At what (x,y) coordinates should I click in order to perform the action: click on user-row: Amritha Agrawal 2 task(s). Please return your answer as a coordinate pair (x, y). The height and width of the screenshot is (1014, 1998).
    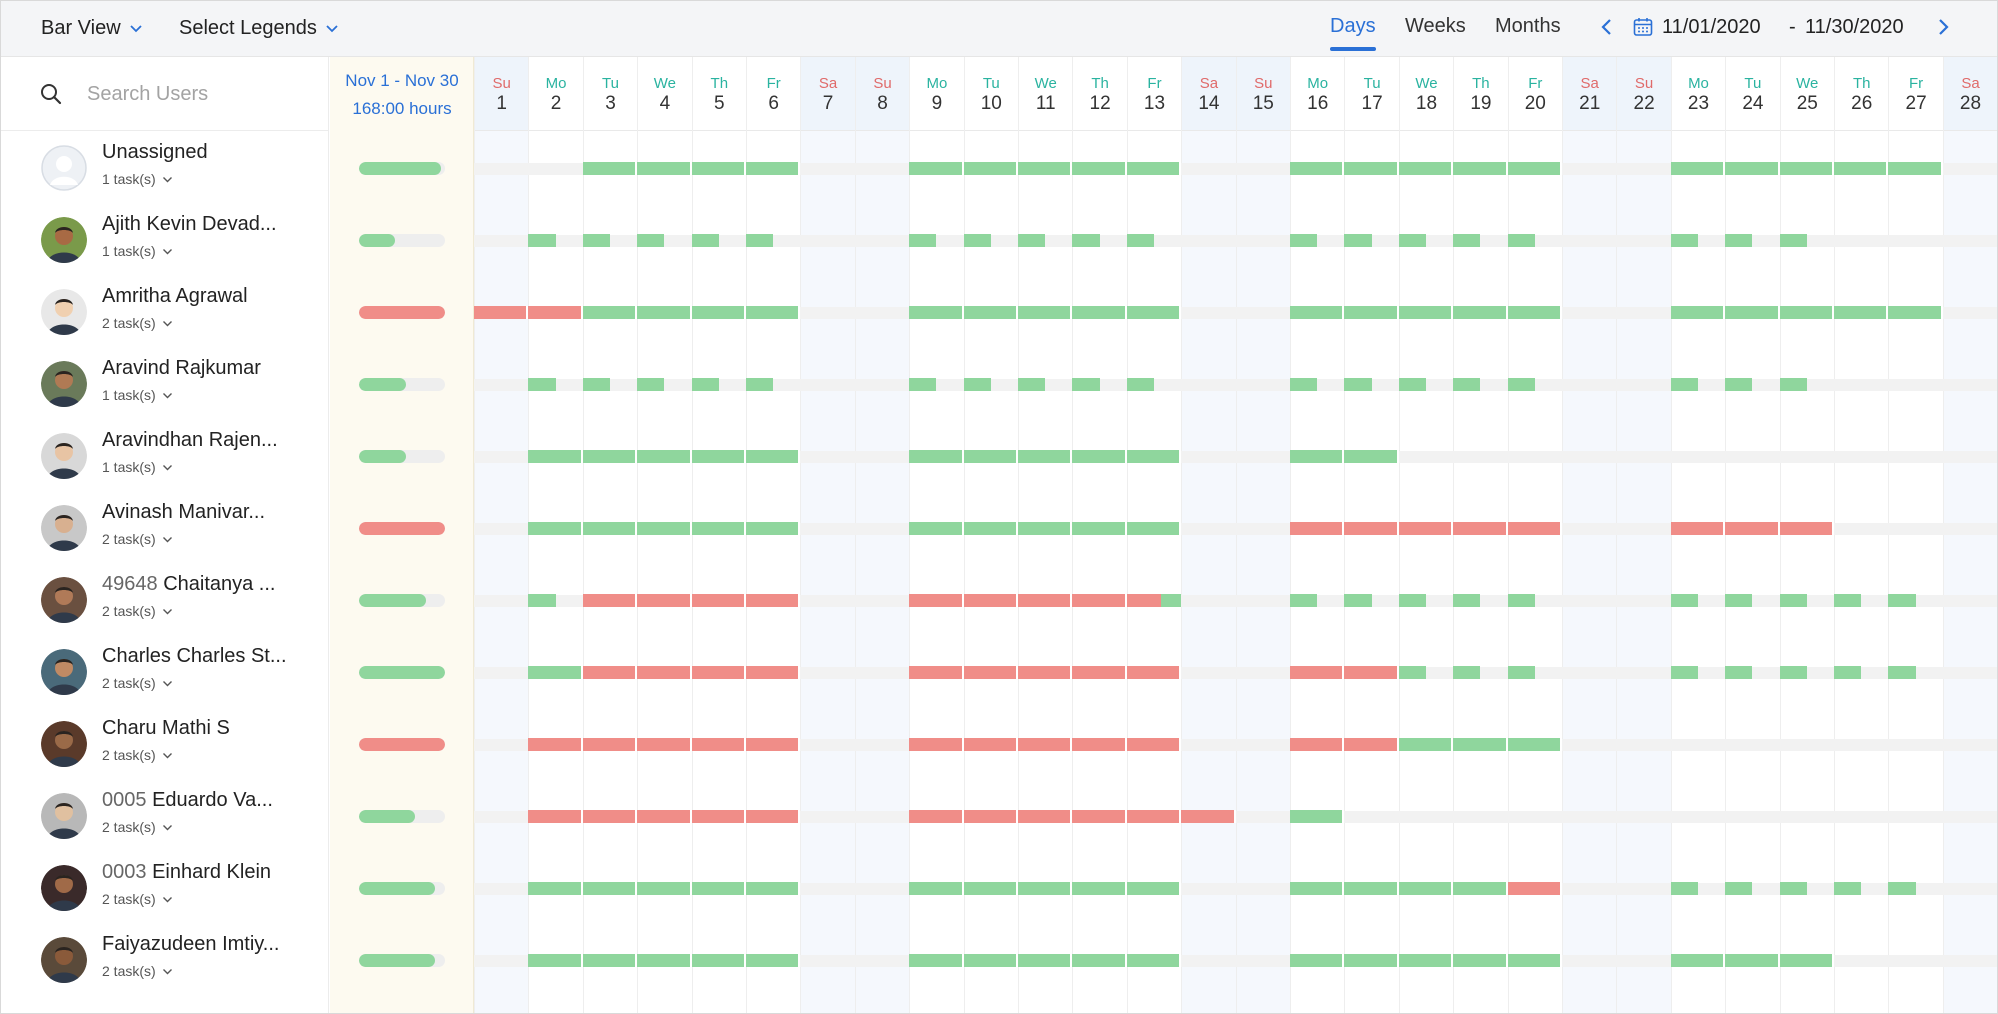
    Looking at the image, I should click on (165, 311).